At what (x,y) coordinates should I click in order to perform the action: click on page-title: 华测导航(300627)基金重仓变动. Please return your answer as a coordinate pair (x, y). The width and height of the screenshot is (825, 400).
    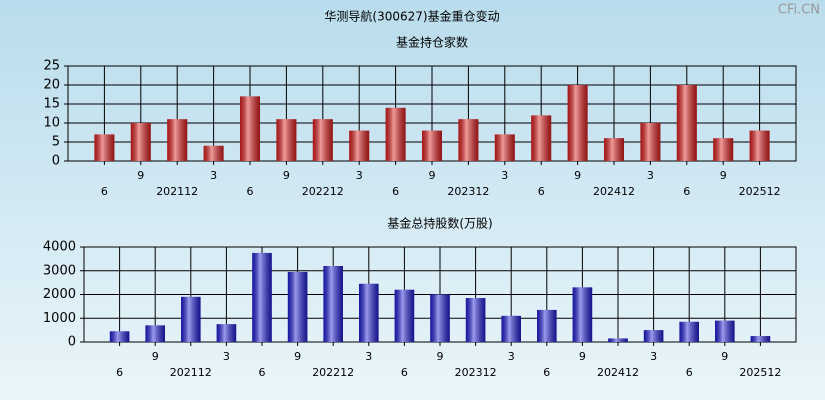
    Looking at the image, I should click on (411, 16).